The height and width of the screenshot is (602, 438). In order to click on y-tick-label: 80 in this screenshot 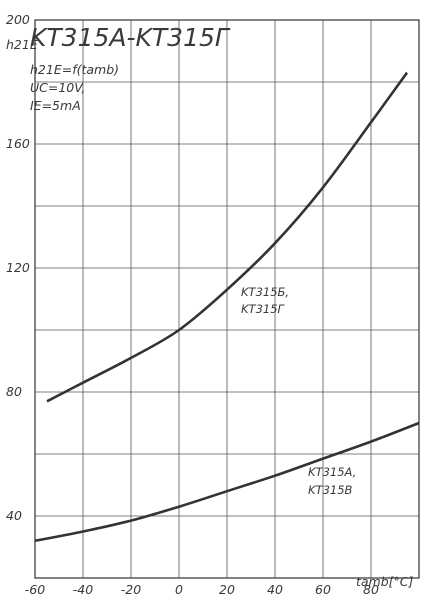, I will do `click(14, 391)`.